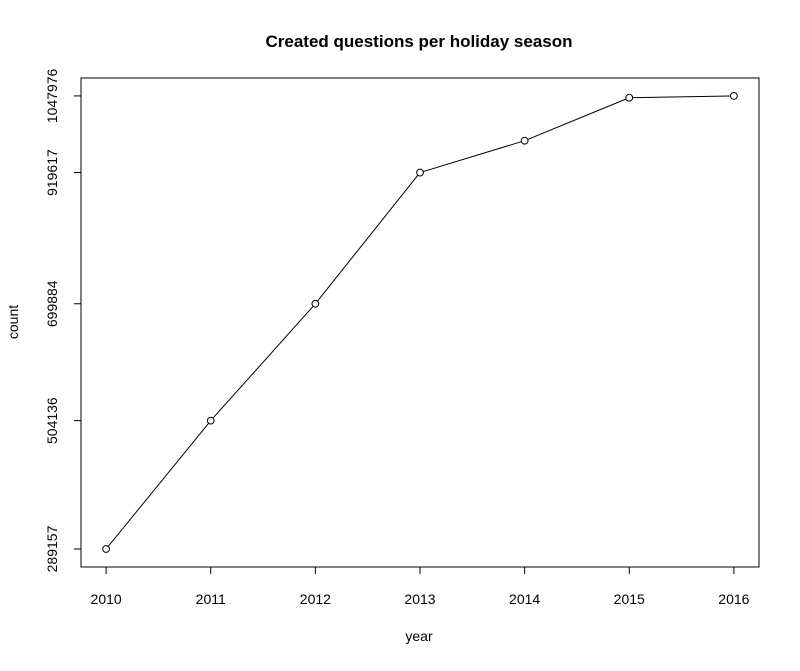 The height and width of the screenshot is (671, 800). Describe the element at coordinates (629, 599) in the screenshot. I see `x-tick-label: 2015` at that location.